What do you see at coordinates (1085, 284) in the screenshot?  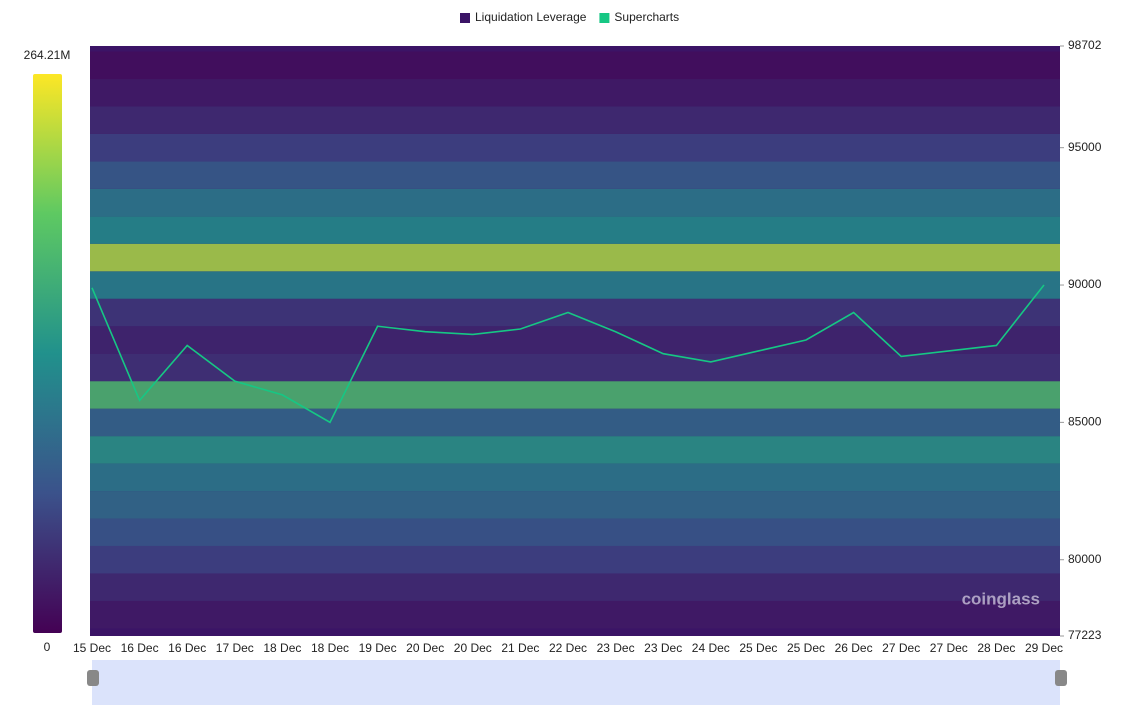 I see `y-tick-label: 90000` at bounding box center [1085, 284].